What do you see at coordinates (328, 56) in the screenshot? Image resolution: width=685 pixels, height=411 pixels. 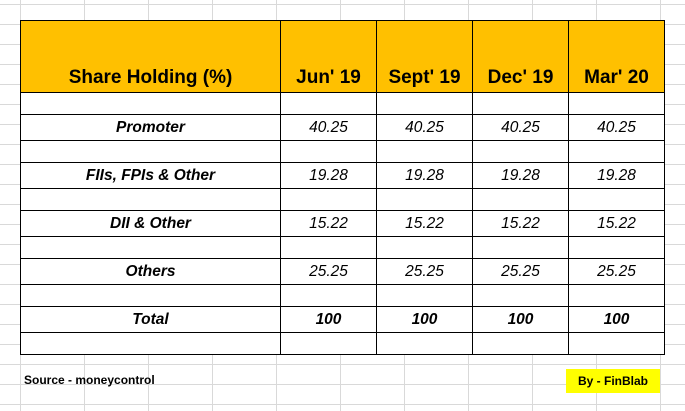 I see `header-cell-jun-19: Jun' 19` at bounding box center [328, 56].